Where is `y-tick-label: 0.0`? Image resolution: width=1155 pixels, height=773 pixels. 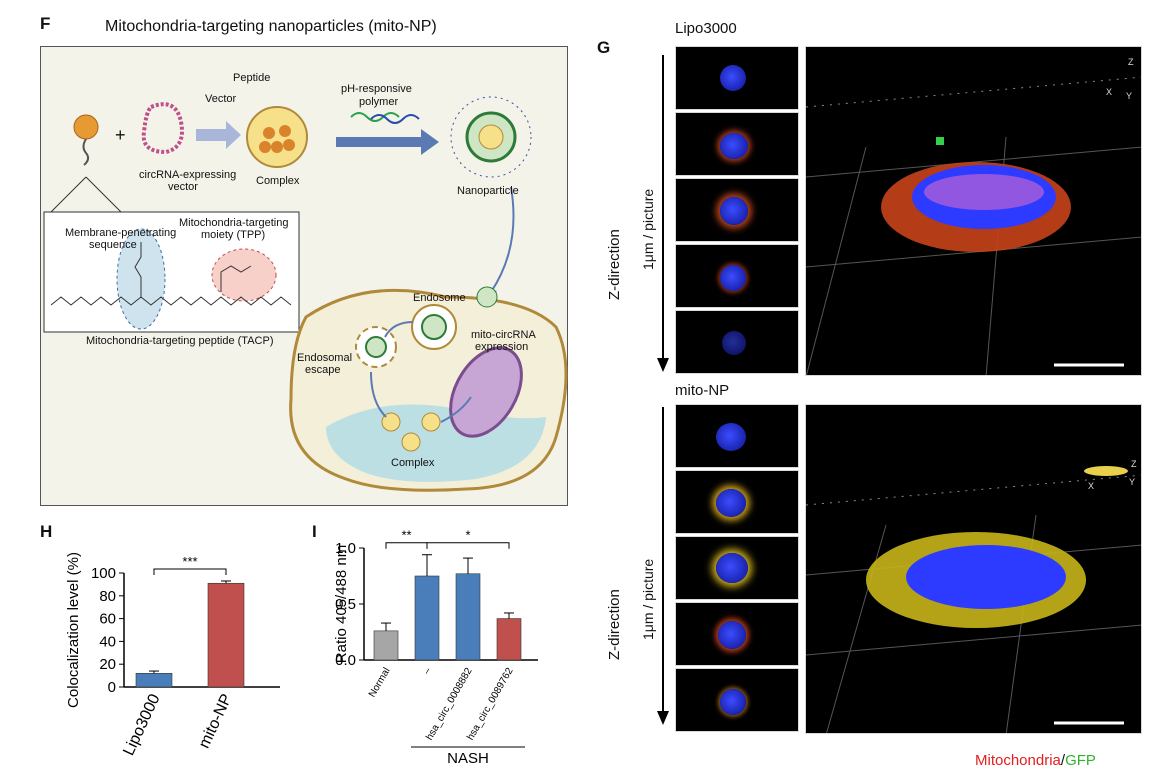 y-tick-label: 0.0 is located at coordinates (345, 660).